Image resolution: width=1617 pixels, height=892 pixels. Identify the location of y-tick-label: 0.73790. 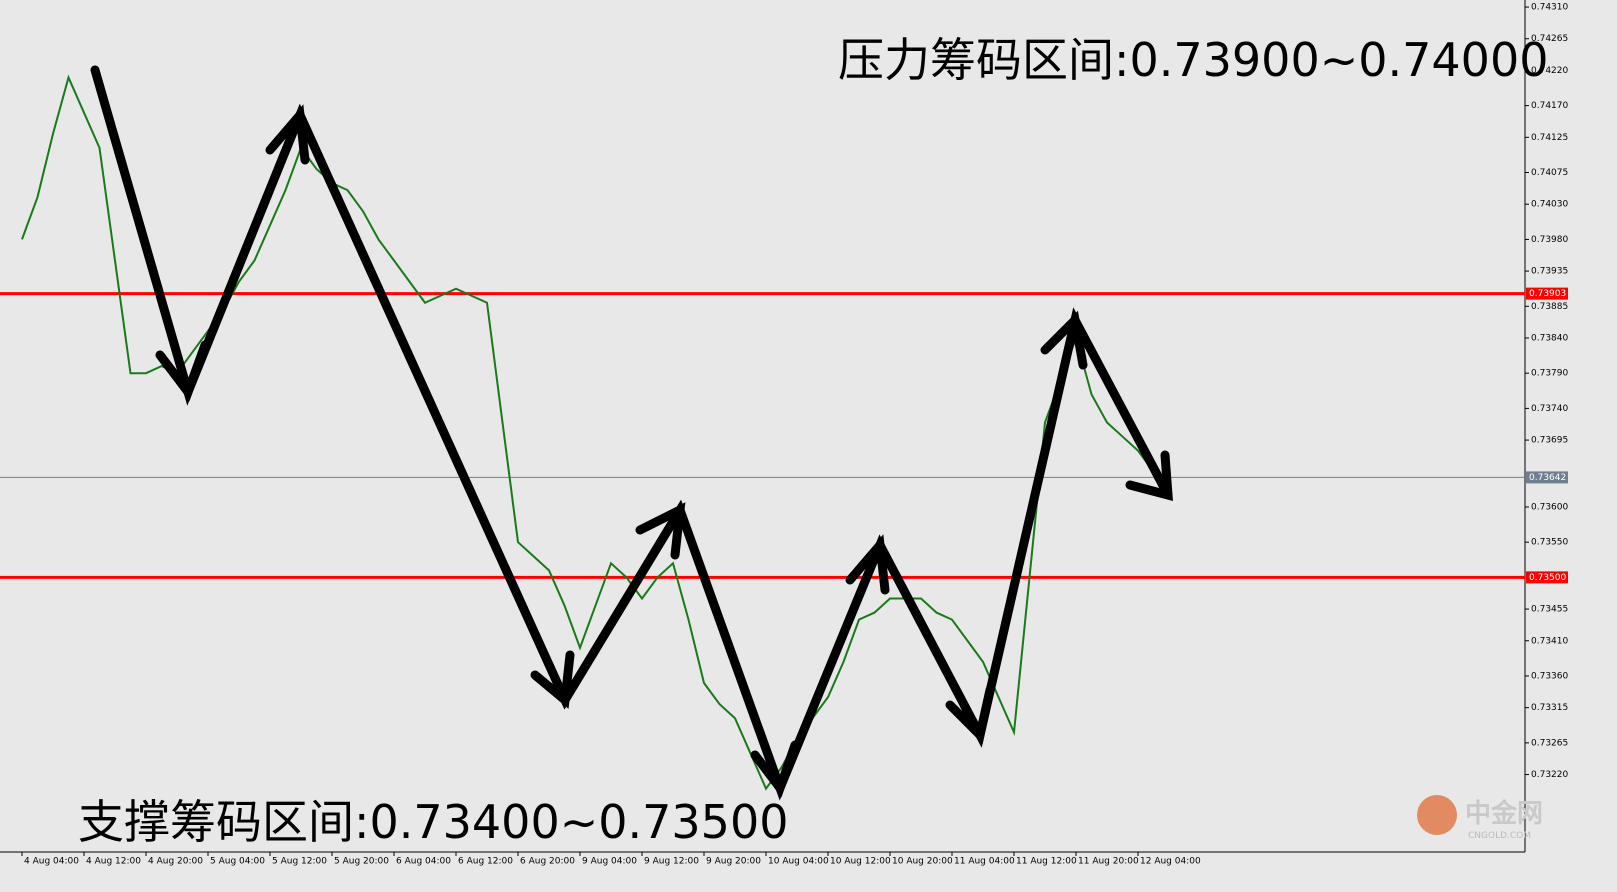
(1549, 374).